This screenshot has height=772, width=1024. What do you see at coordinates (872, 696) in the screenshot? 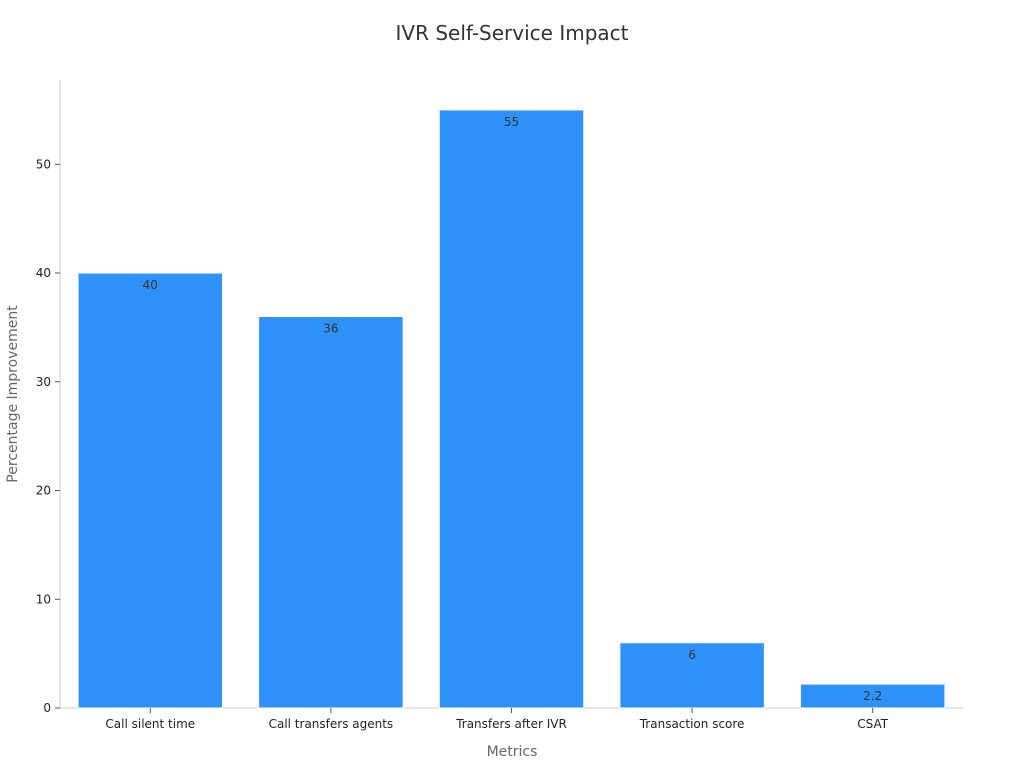
I see `bar-value-label: 2.2` at bounding box center [872, 696].